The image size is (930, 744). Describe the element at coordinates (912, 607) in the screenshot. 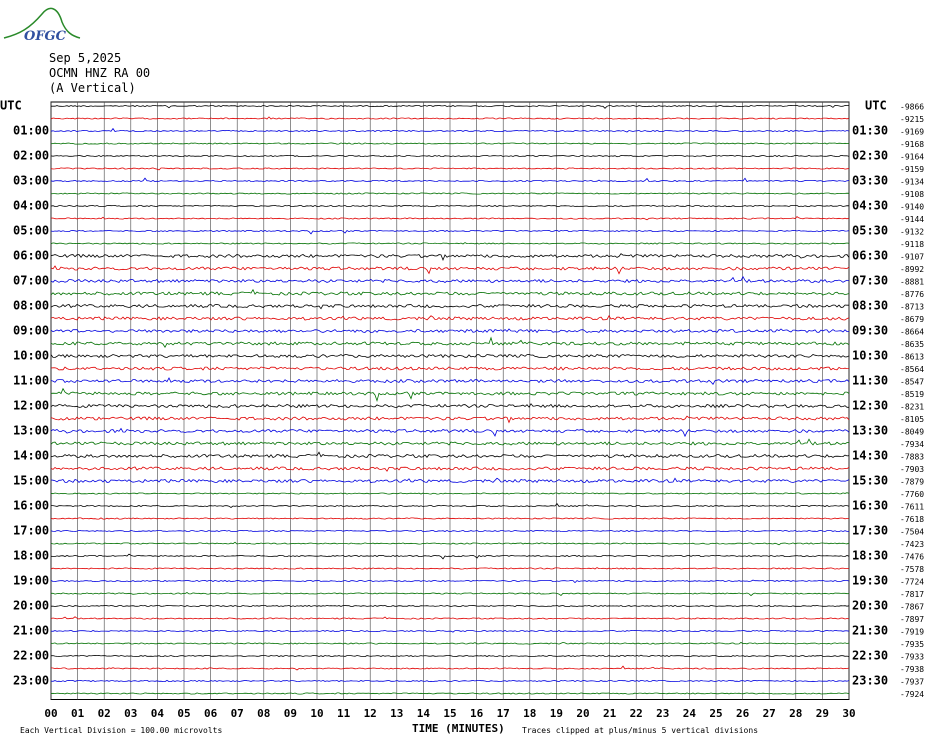

I see `offset-label: -7867` at that location.